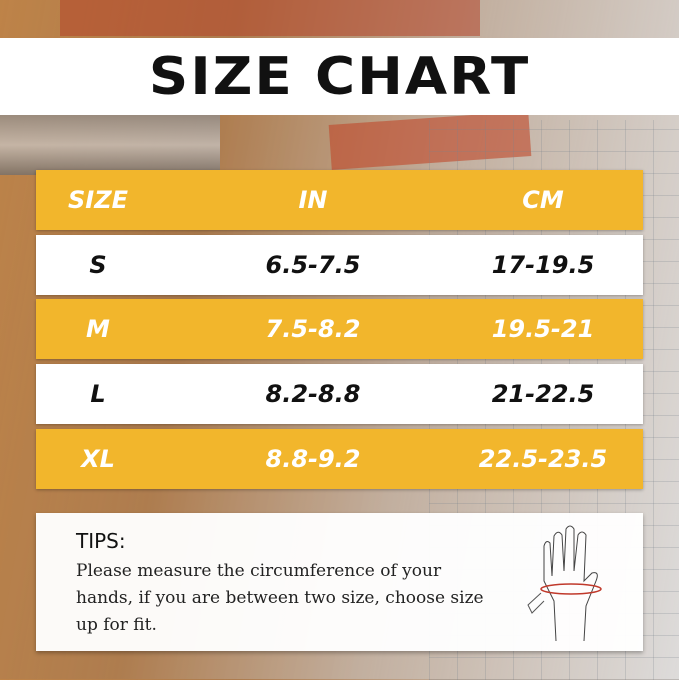 Image resolution: width=679 pixels, height=680 pixels. Describe the element at coordinates (543, 265) in the screenshot. I see `cell-cm: 17-19.5` at that location.